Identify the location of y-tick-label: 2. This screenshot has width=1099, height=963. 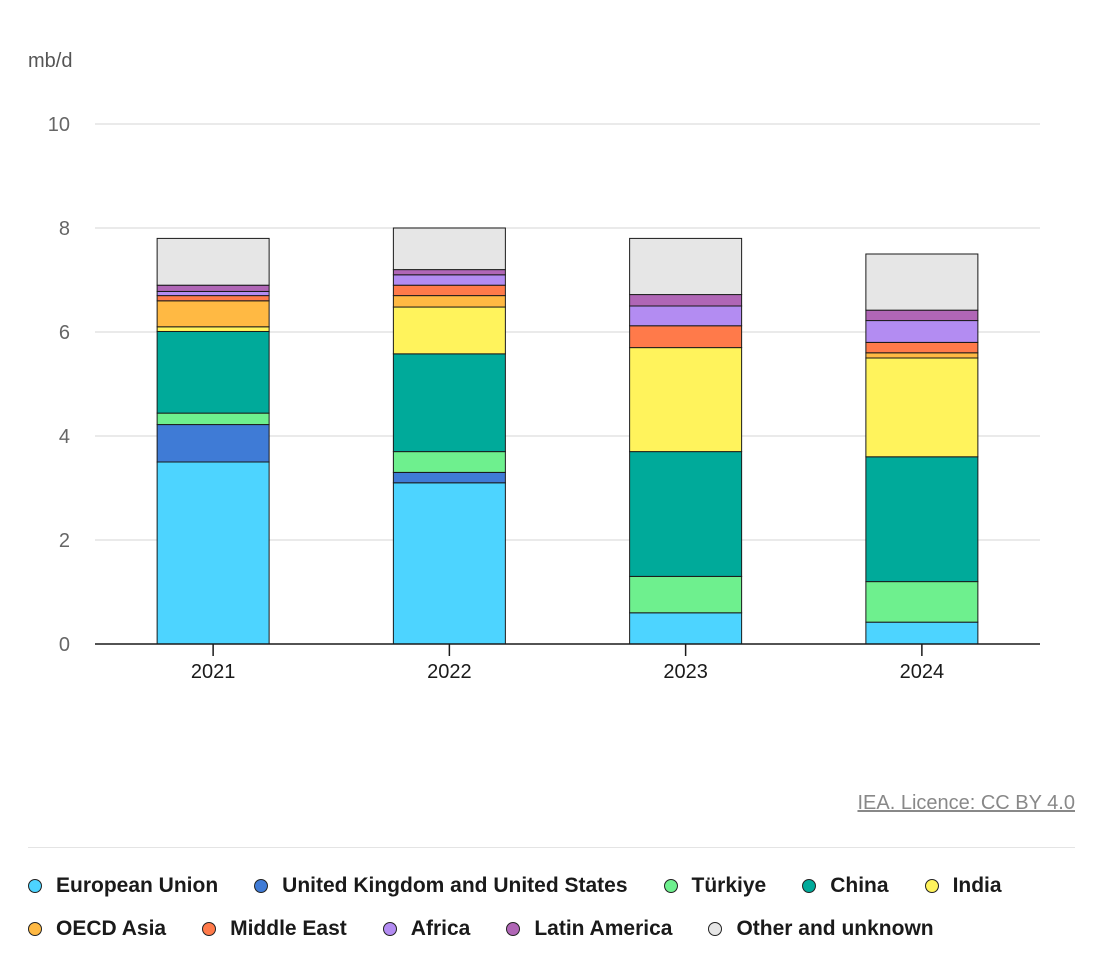
(64, 541).